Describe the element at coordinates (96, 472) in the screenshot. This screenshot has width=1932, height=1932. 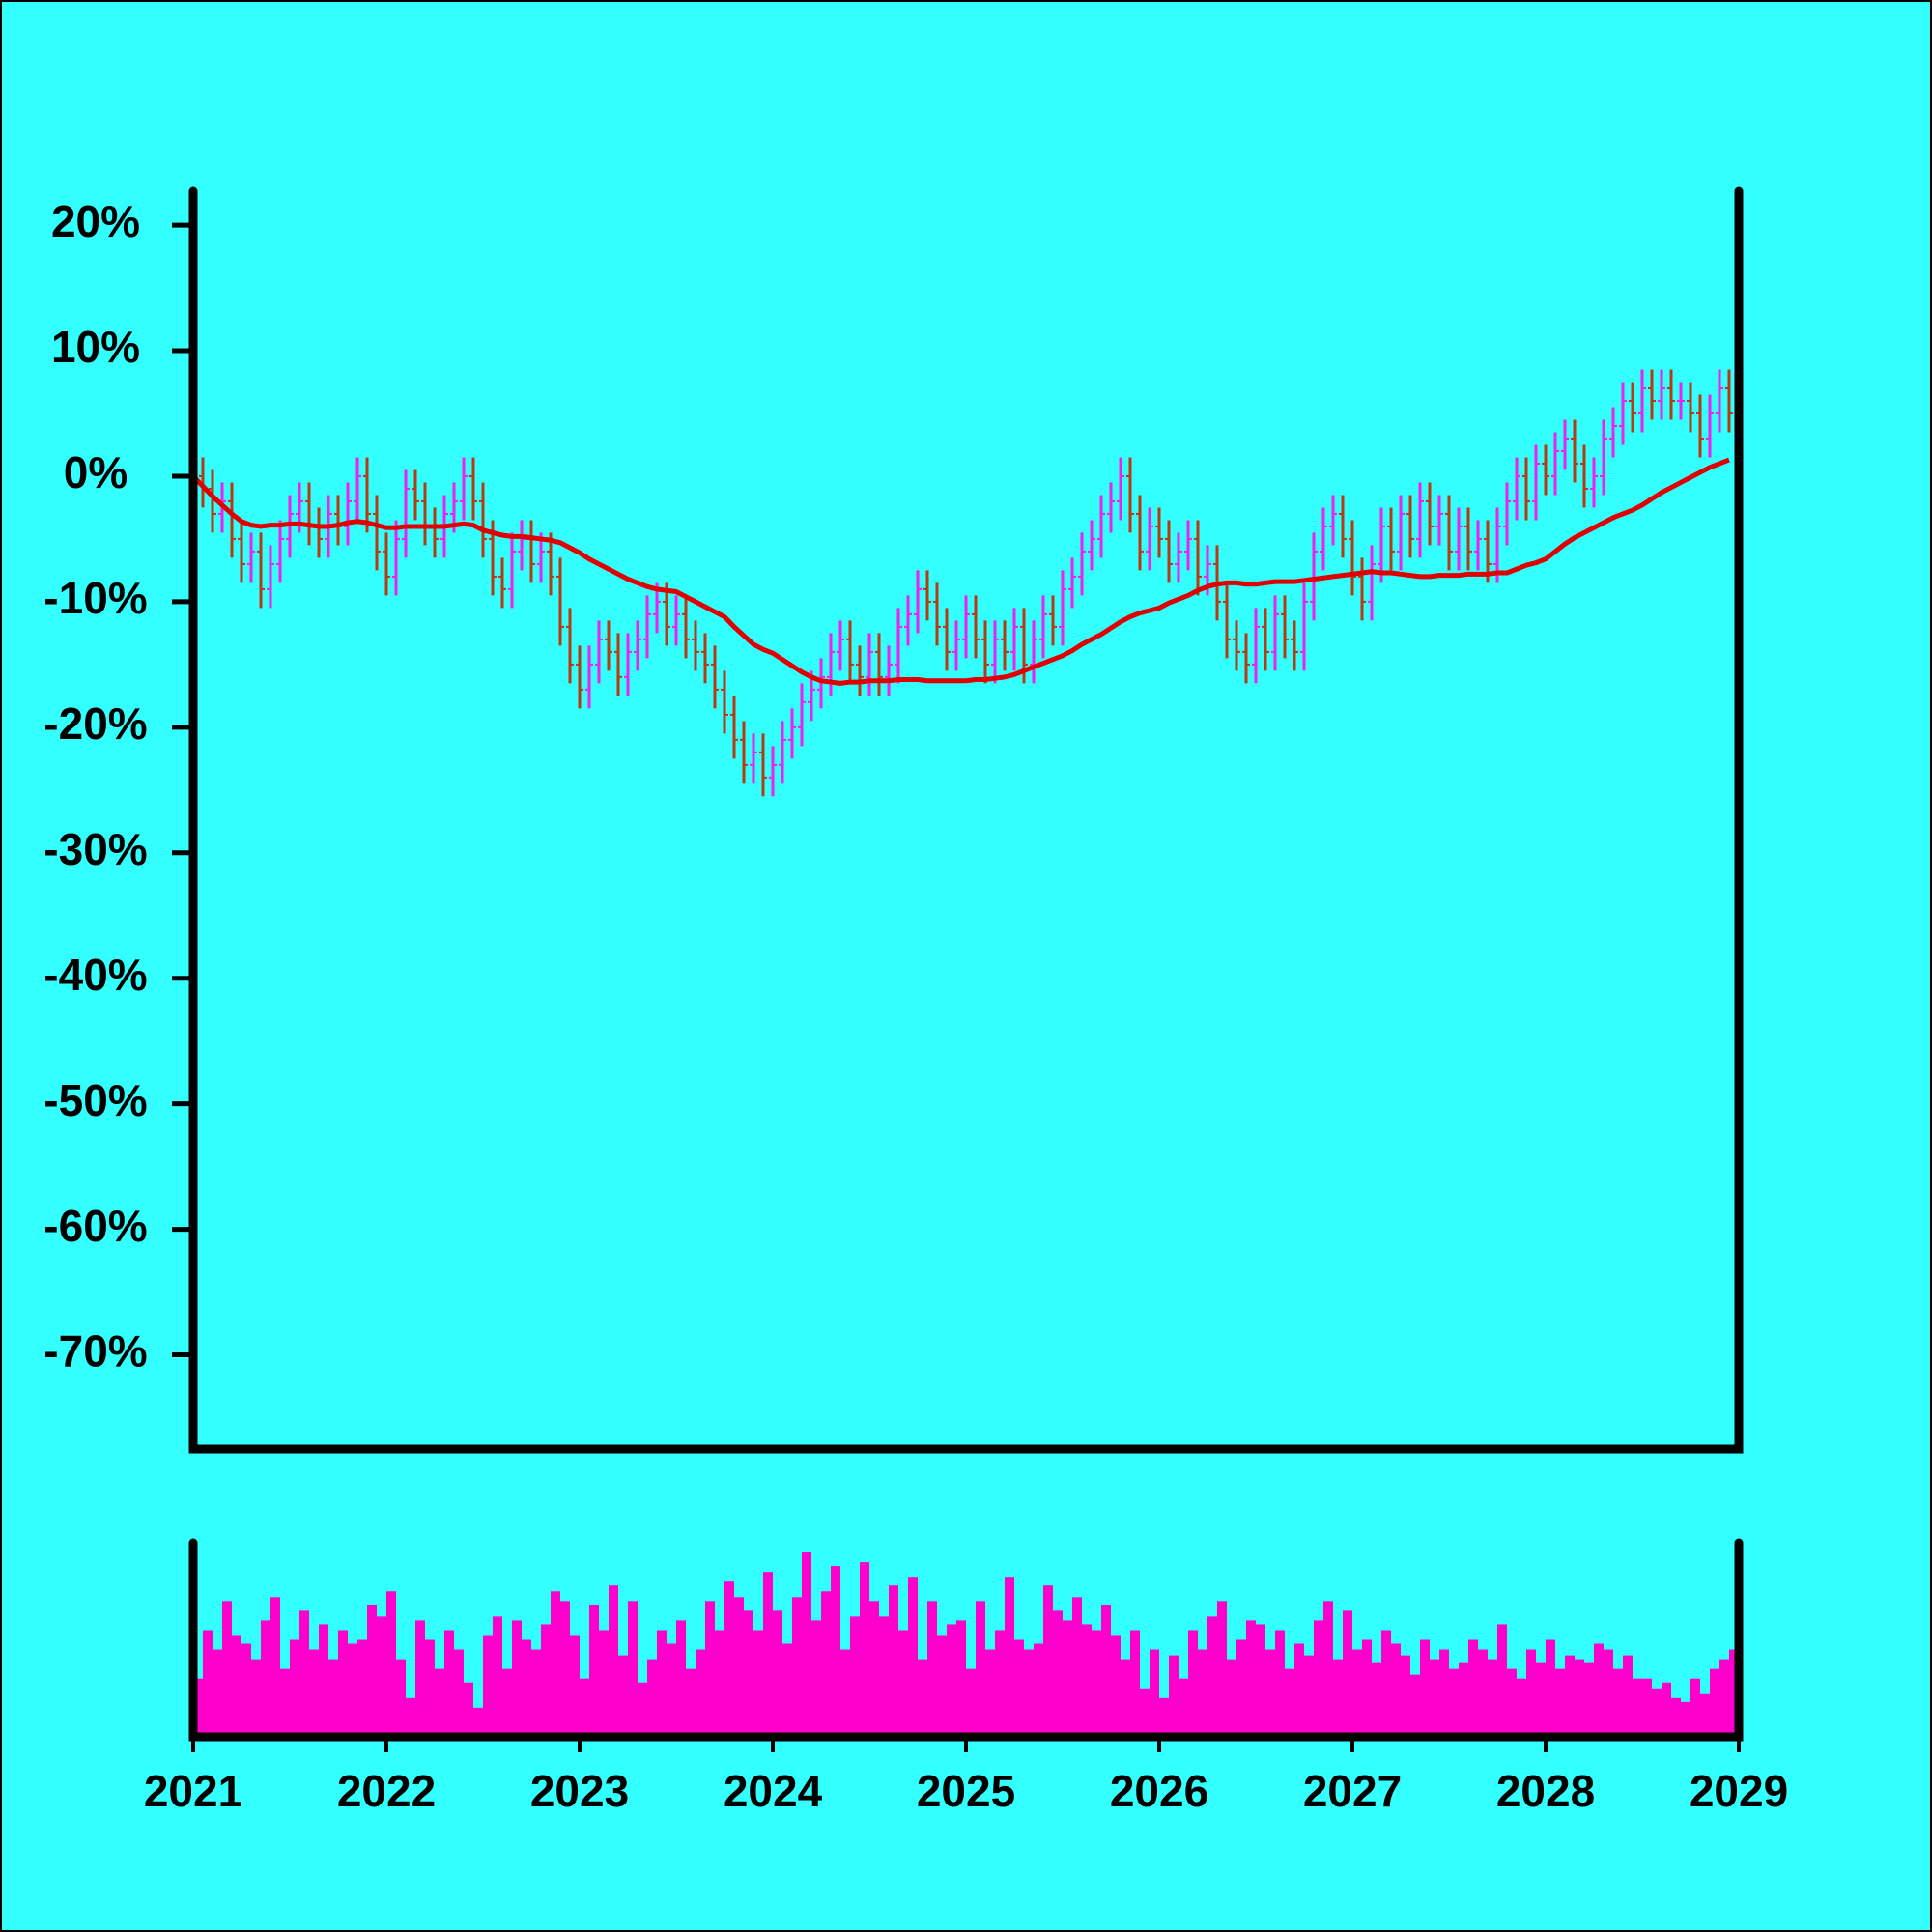
I see `y-tick-label: 0%` at that location.